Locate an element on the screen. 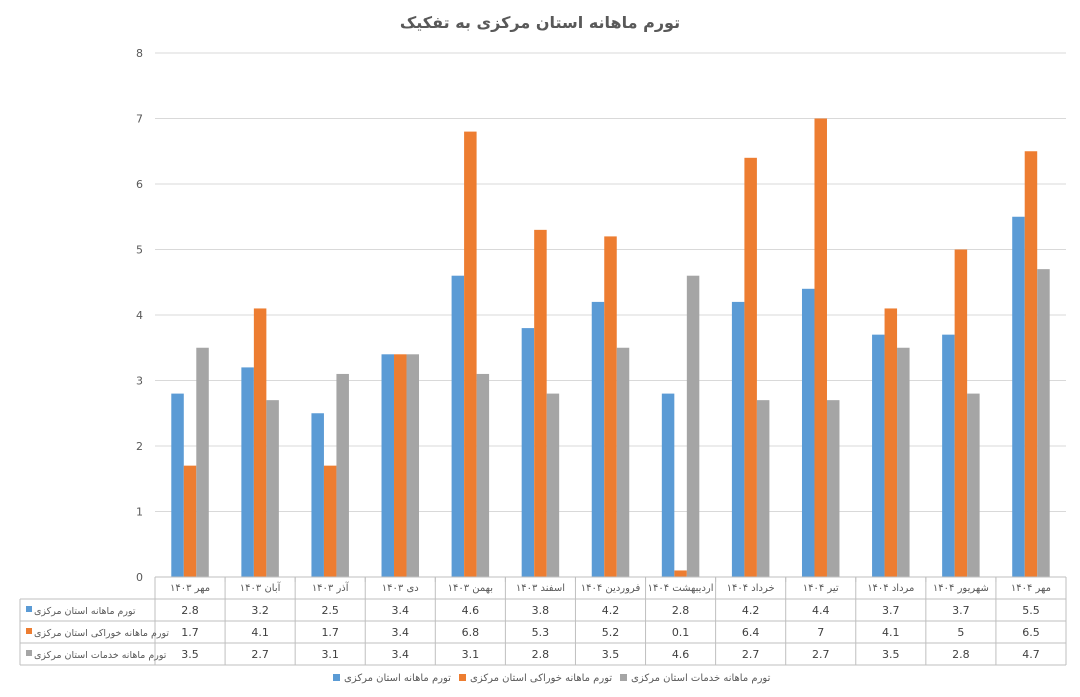 This screenshot has height=697, width=1080. table-cell: 4.4 is located at coordinates (821, 610).